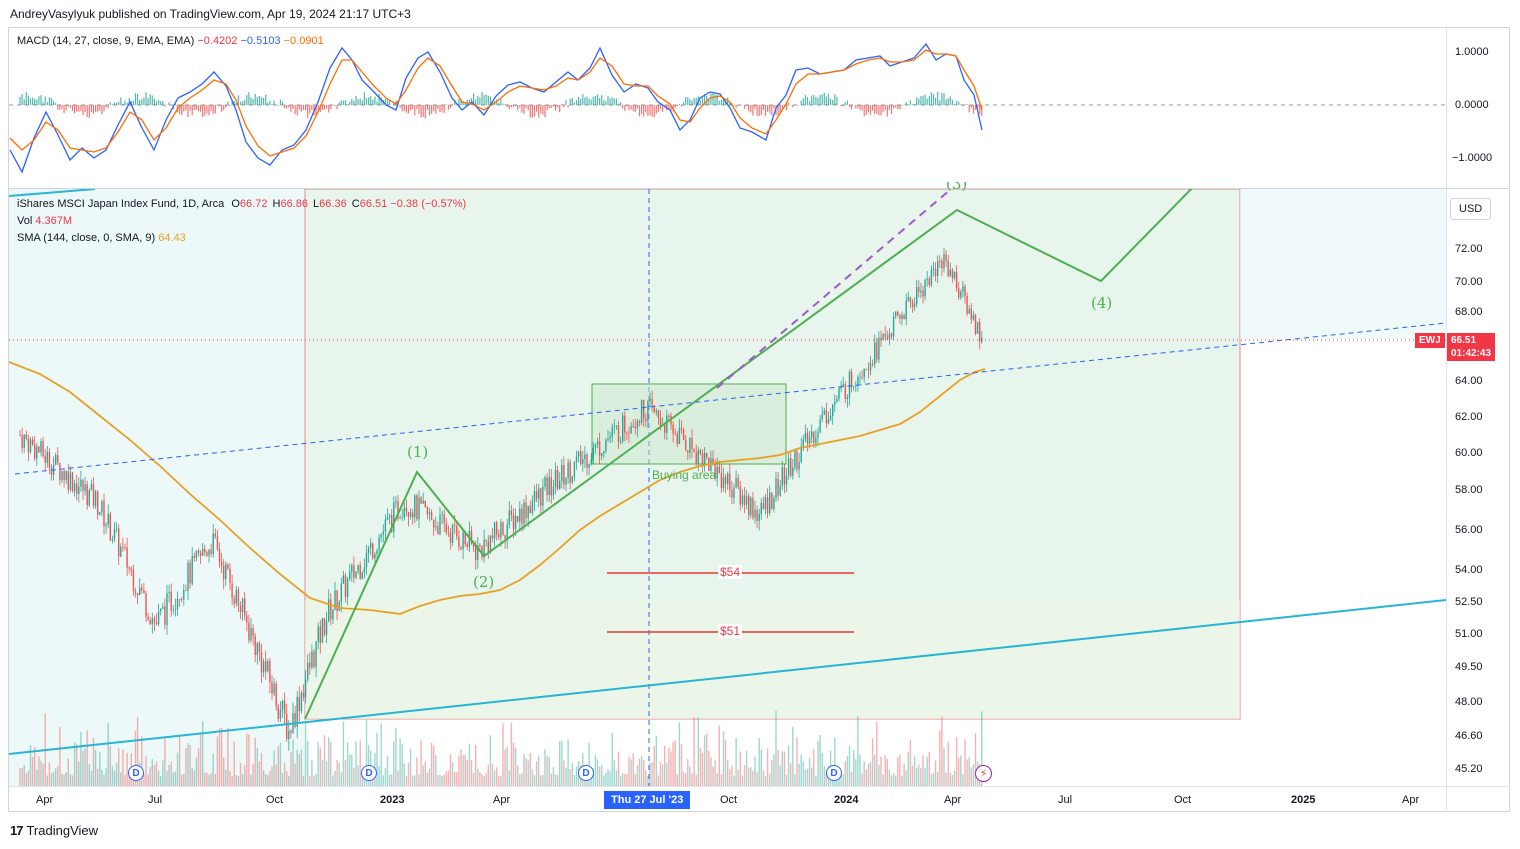 The image size is (1520, 849). Describe the element at coordinates (730, 631) in the screenshot. I see `level-51-label: $51` at that location.